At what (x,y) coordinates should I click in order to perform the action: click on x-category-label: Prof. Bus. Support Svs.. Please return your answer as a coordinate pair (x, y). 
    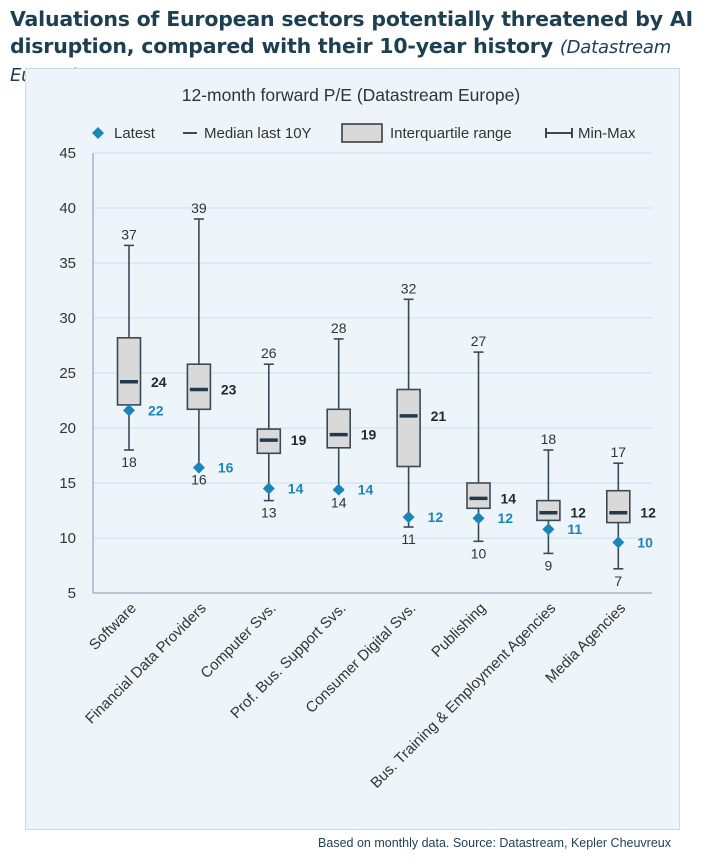
    Looking at the image, I should click on (288, 661).